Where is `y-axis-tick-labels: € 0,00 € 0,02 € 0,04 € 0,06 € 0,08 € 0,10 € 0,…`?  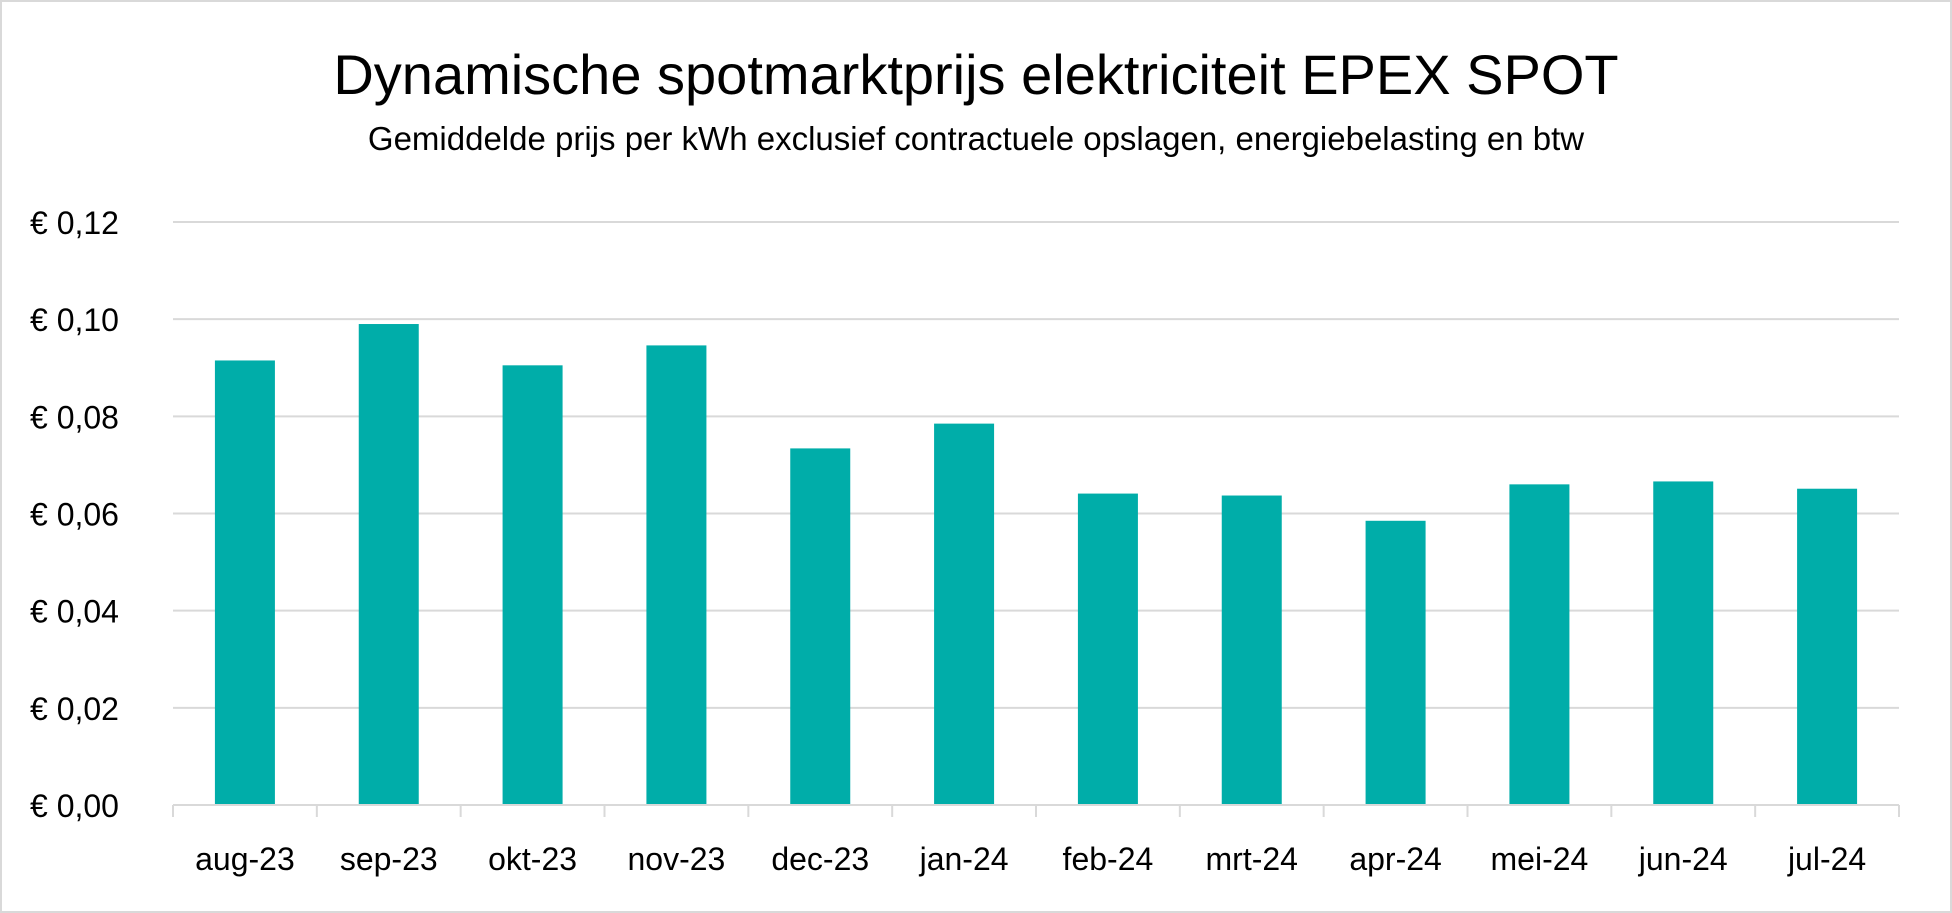
y-axis-tick-labels: € 0,00 € 0,02 € 0,04 € 0,06 € 0,08 € 0,10 € 0,… is located at coordinates (74, 514).